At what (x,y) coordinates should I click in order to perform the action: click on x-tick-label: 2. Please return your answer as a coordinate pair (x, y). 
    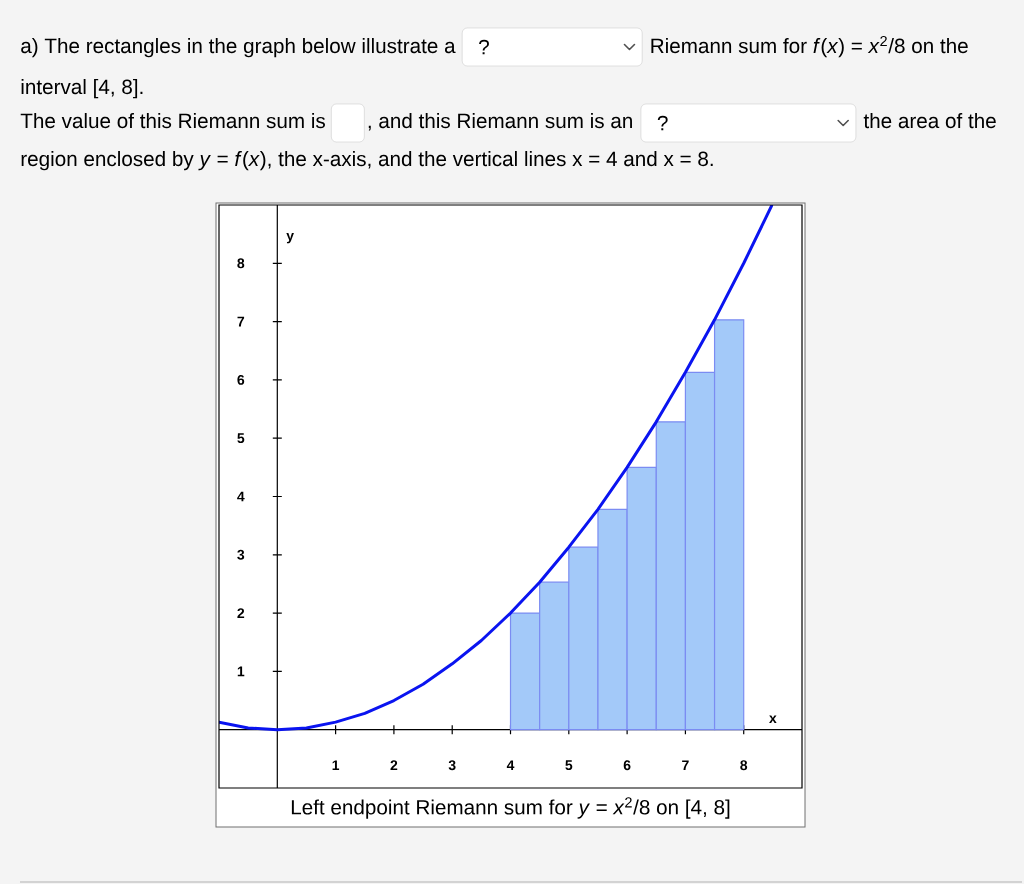
    Looking at the image, I should click on (394, 765).